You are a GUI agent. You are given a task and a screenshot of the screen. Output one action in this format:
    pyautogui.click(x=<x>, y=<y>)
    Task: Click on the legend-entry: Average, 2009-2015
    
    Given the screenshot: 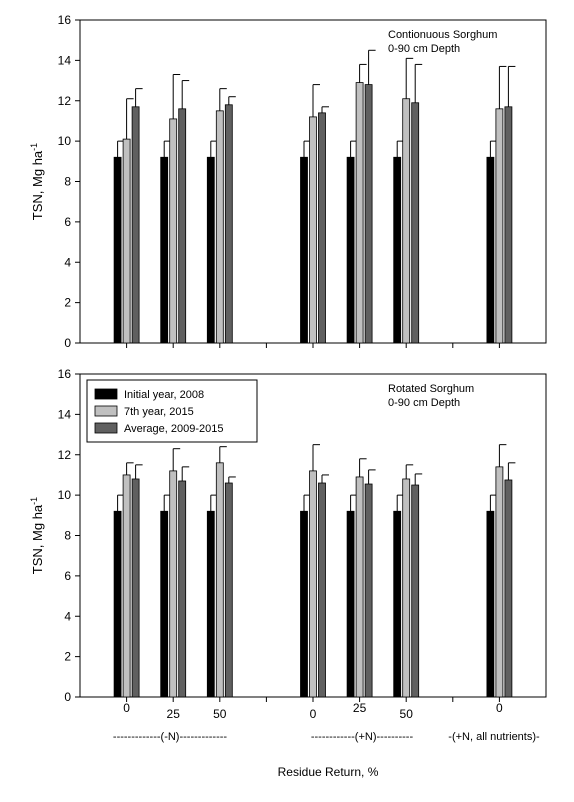 What is the action you would take?
    pyautogui.click(x=174, y=429)
    